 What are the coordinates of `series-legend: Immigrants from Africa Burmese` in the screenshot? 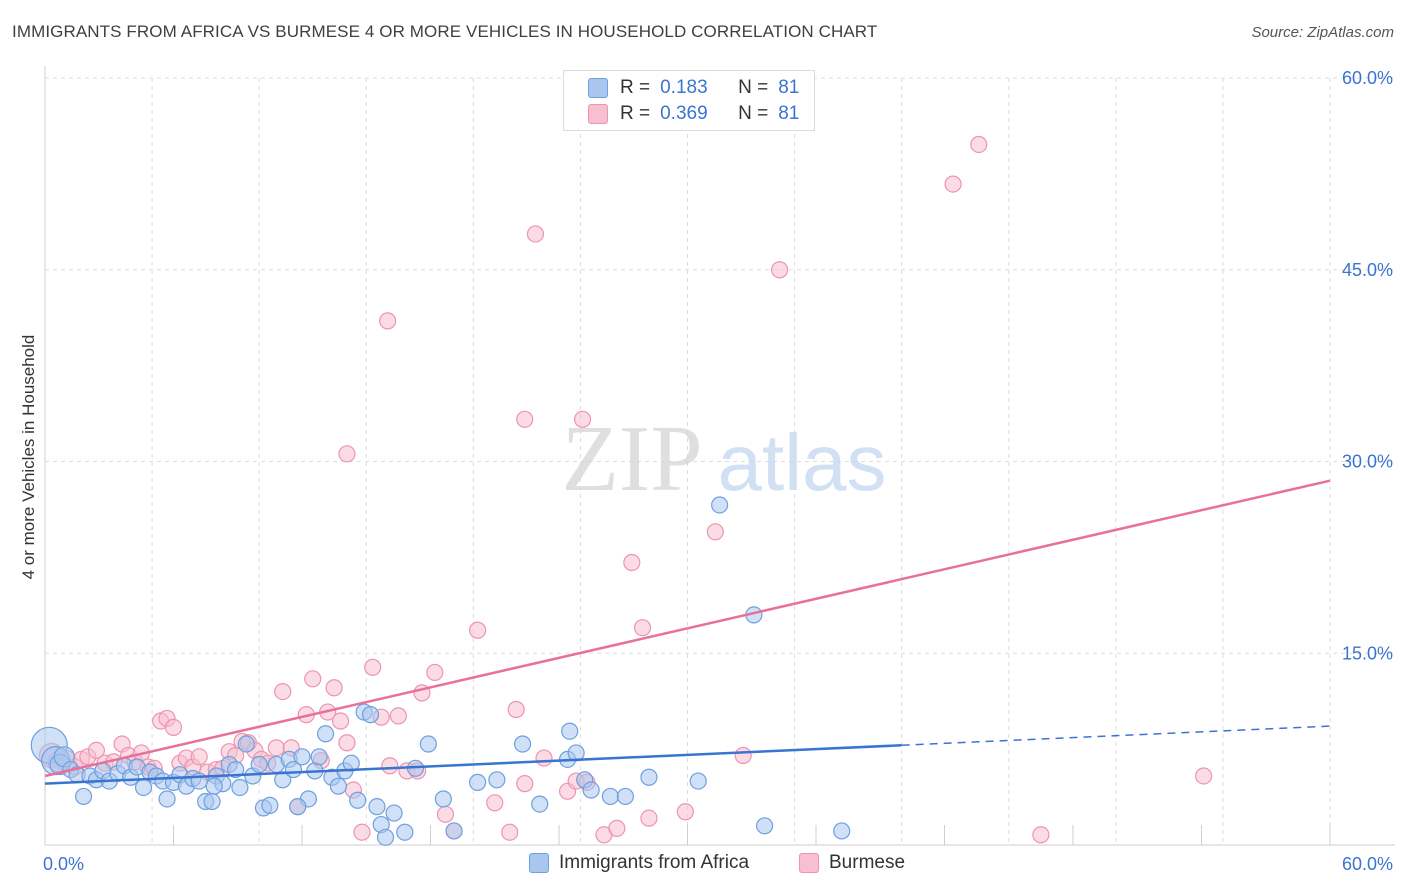 It's located at (703, 865).